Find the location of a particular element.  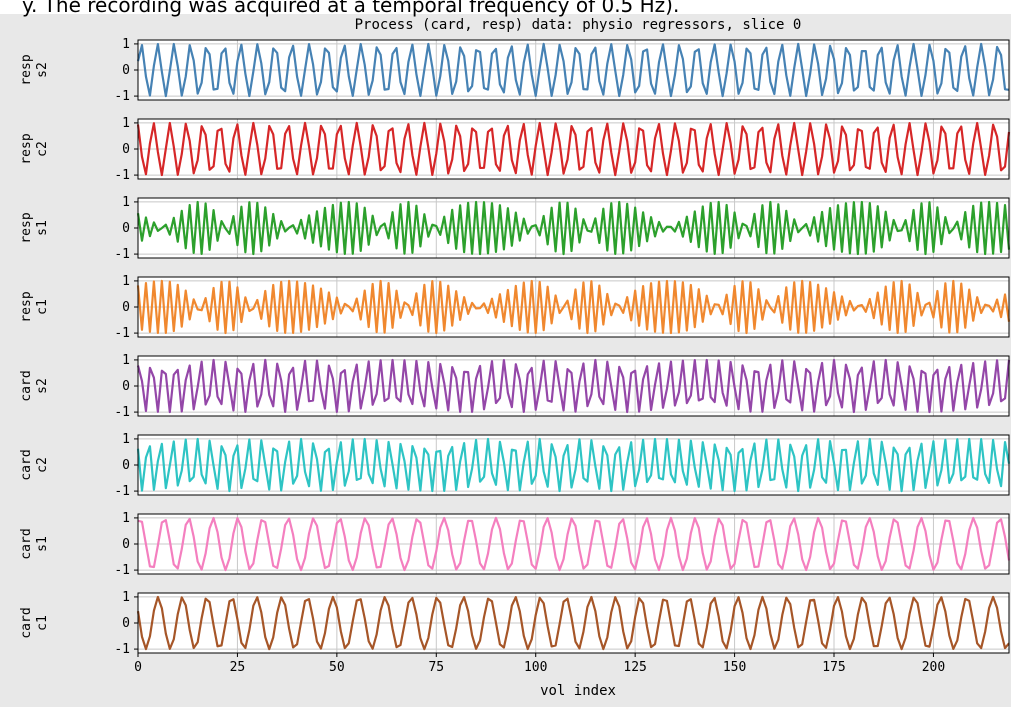

panel-card-c2: -1 0 1 cardc2 is located at coordinates (515, 465).